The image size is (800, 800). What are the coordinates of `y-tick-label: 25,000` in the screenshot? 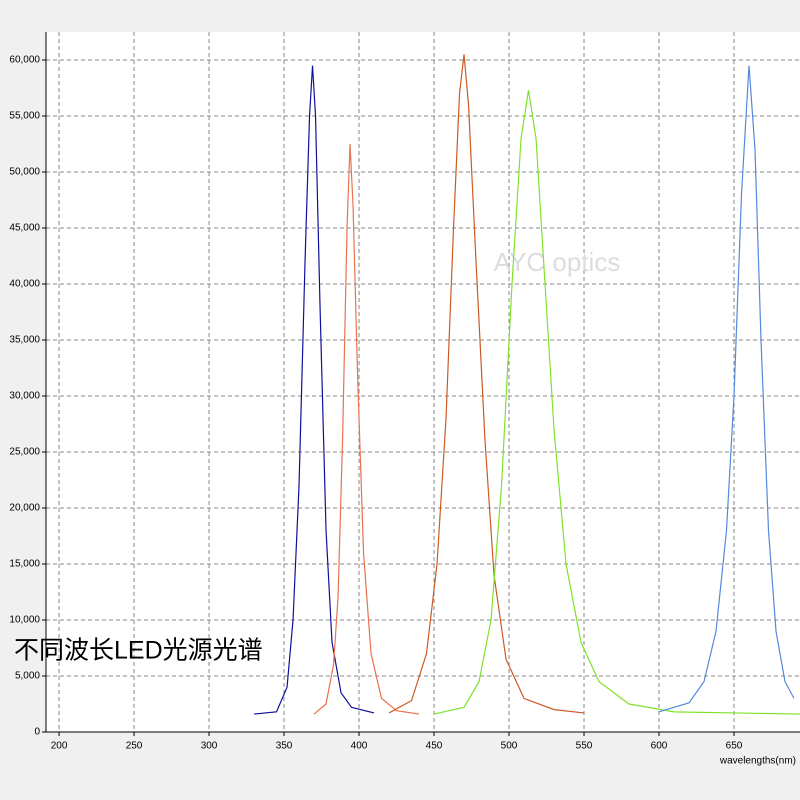 It's located at (24, 452).